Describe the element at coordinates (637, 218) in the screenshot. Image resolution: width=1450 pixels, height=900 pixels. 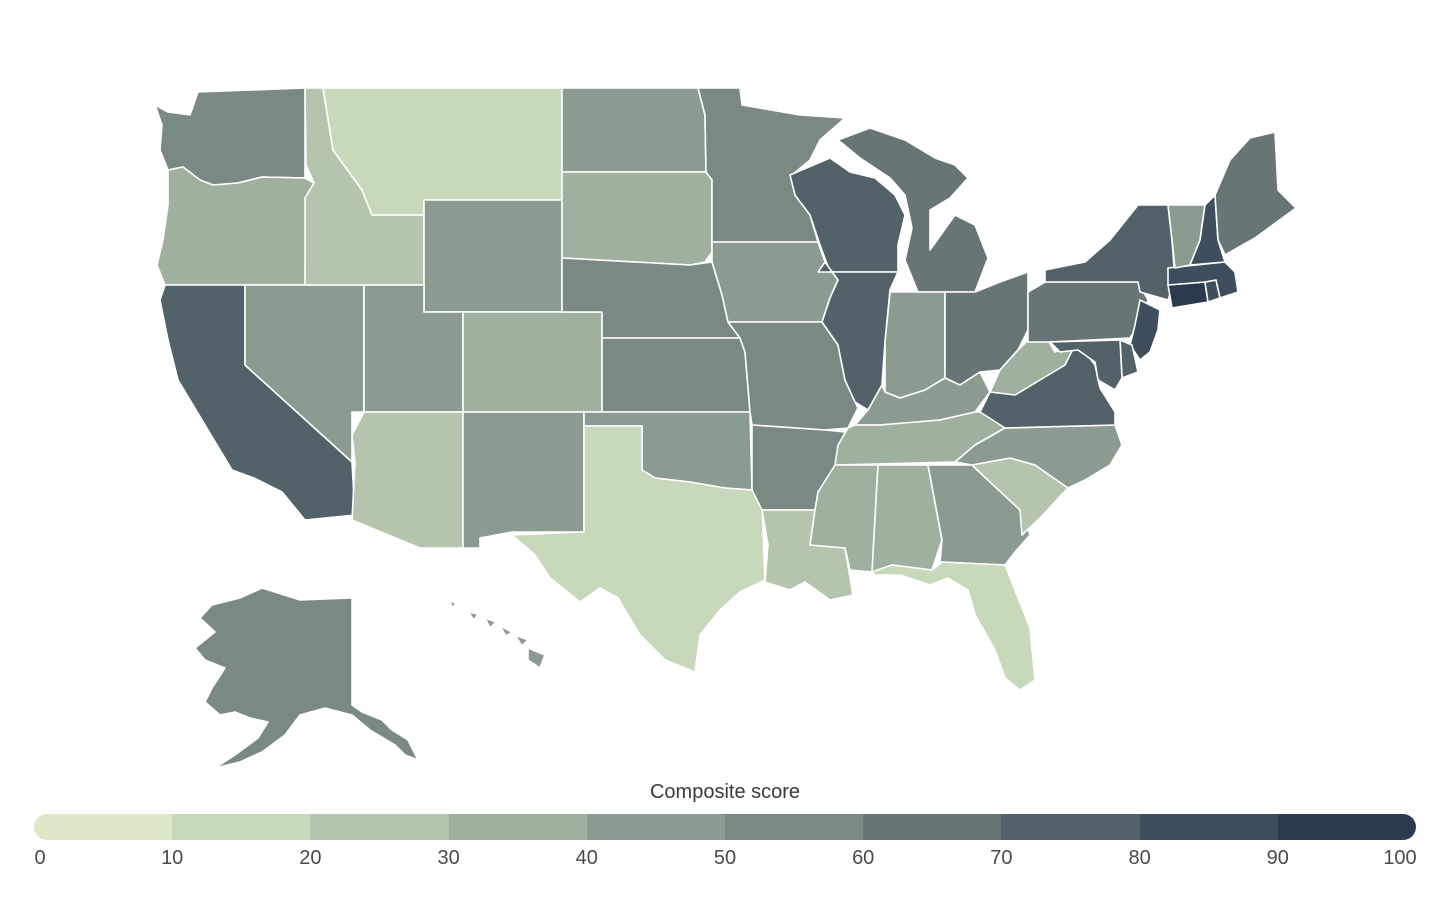
I see `state-sd` at that location.